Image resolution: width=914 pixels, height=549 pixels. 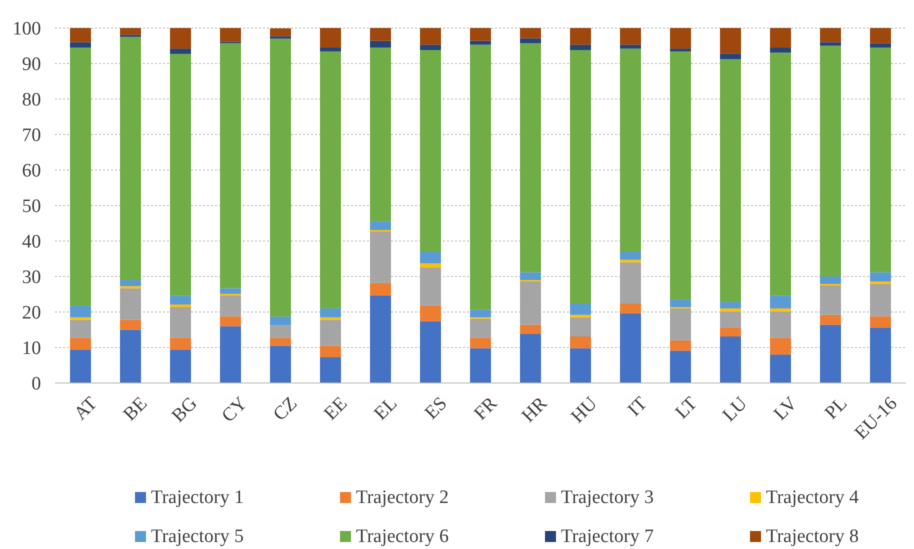 What do you see at coordinates (197, 536) in the screenshot?
I see `legend-label: Trajectory 5` at bounding box center [197, 536].